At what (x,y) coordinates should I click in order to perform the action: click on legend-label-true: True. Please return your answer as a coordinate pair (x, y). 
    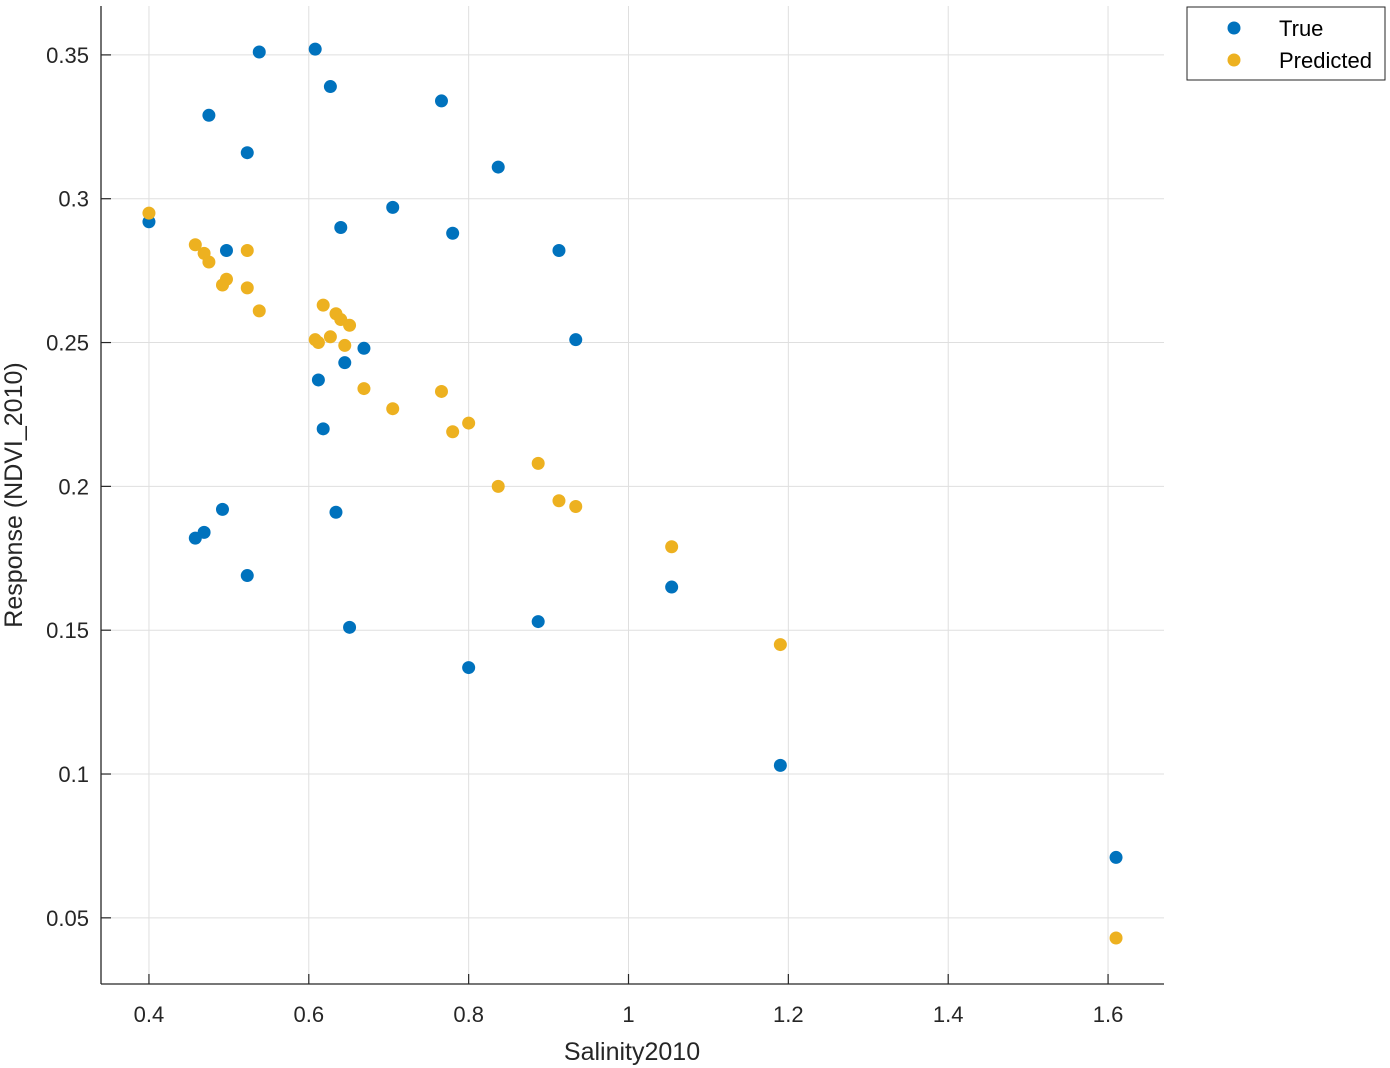
    Looking at the image, I should click on (1301, 28).